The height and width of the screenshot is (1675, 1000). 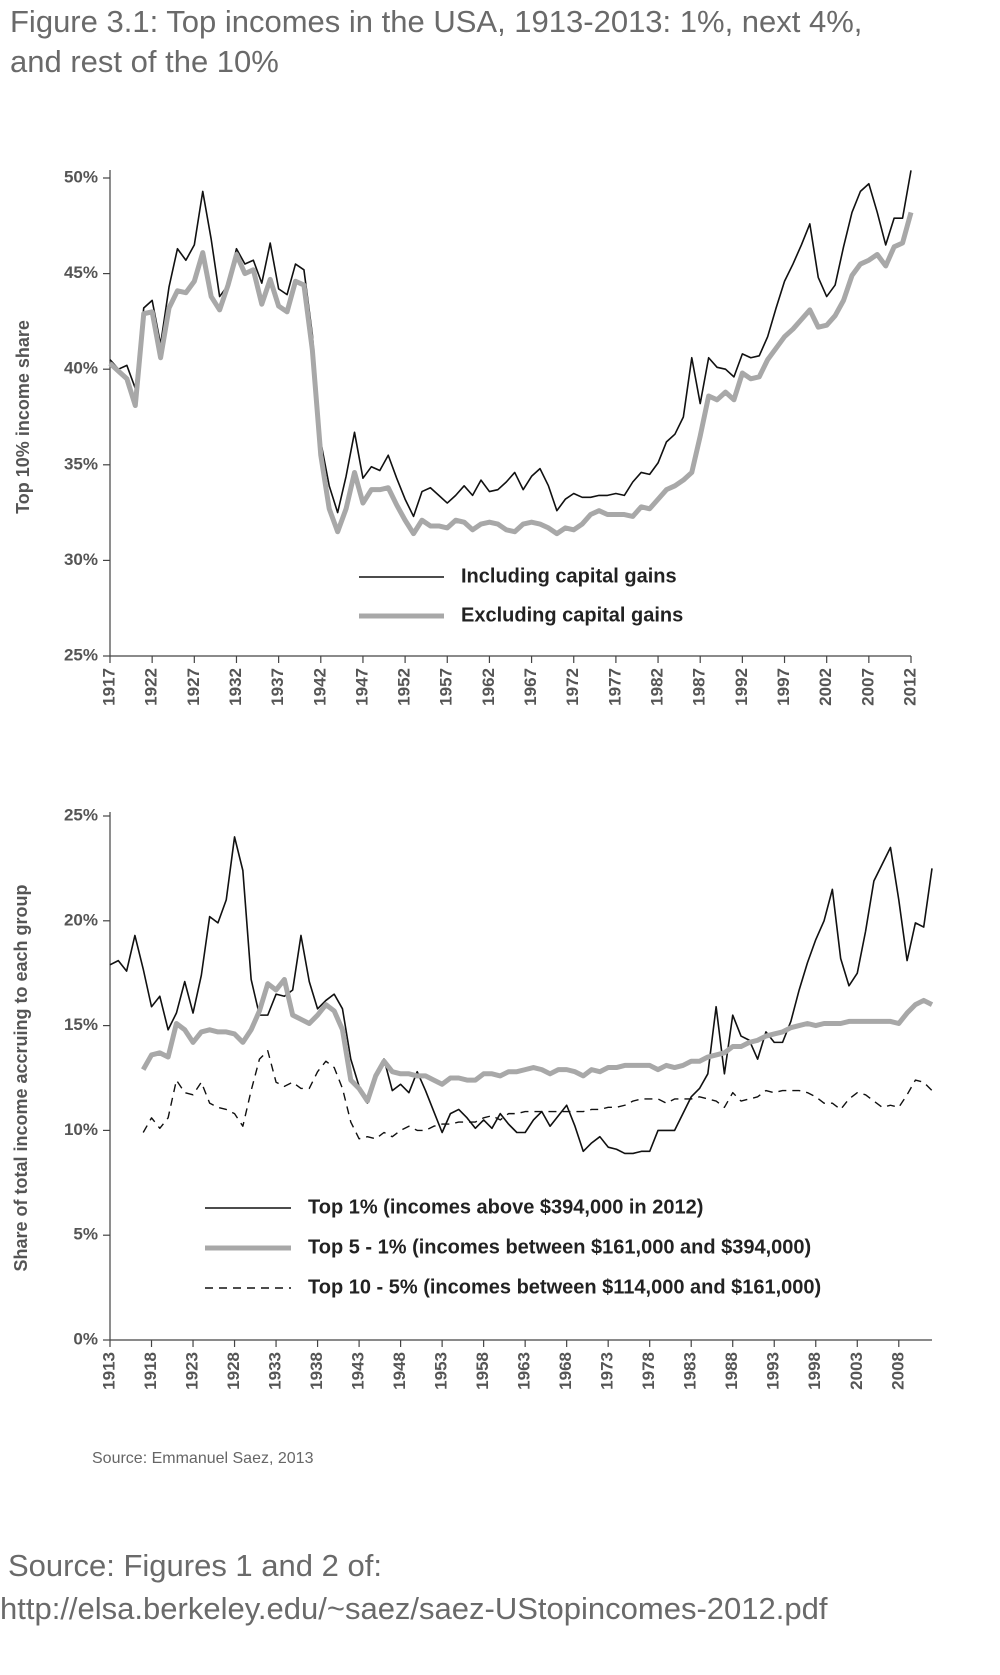 What do you see at coordinates (607, 1371) in the screenshot?
I see `x-tick-label: 1973` at bounding box center [607, 1371].